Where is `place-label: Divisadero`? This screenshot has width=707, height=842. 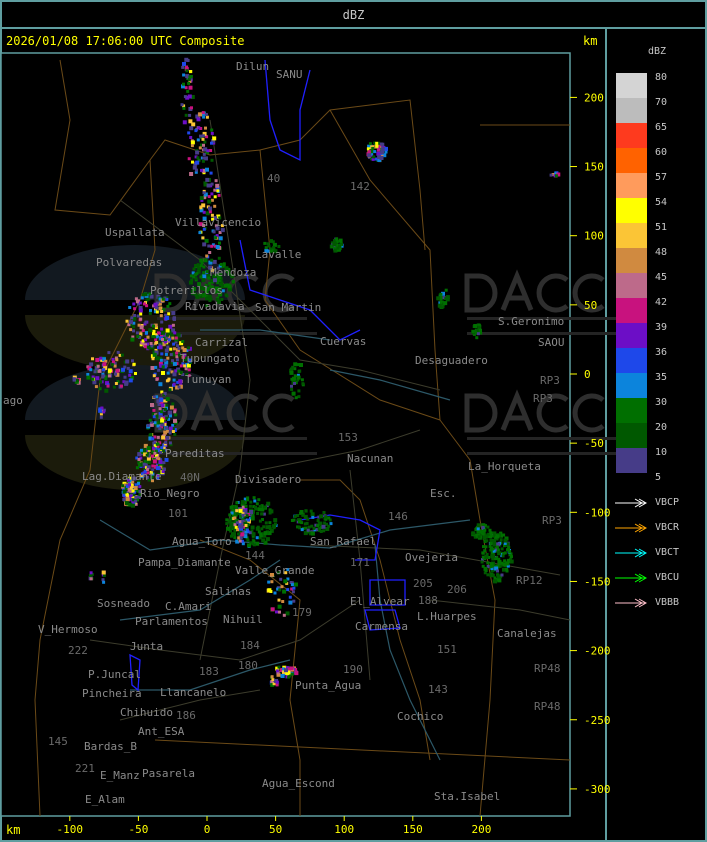 place-label: Divisadero is located at coordinates (268, 479).